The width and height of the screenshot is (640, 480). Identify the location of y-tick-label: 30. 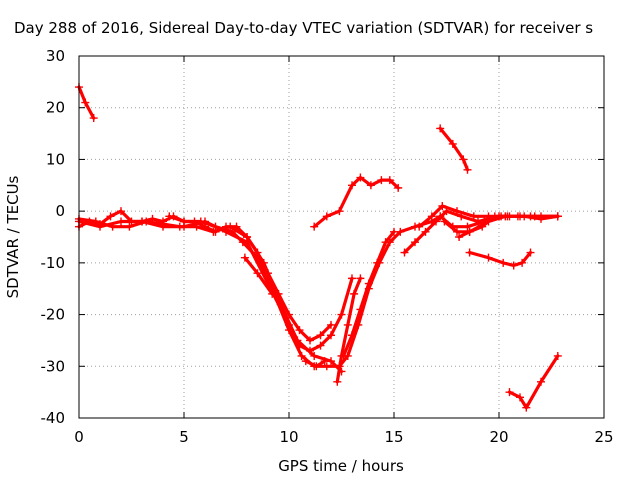
(55, 56).